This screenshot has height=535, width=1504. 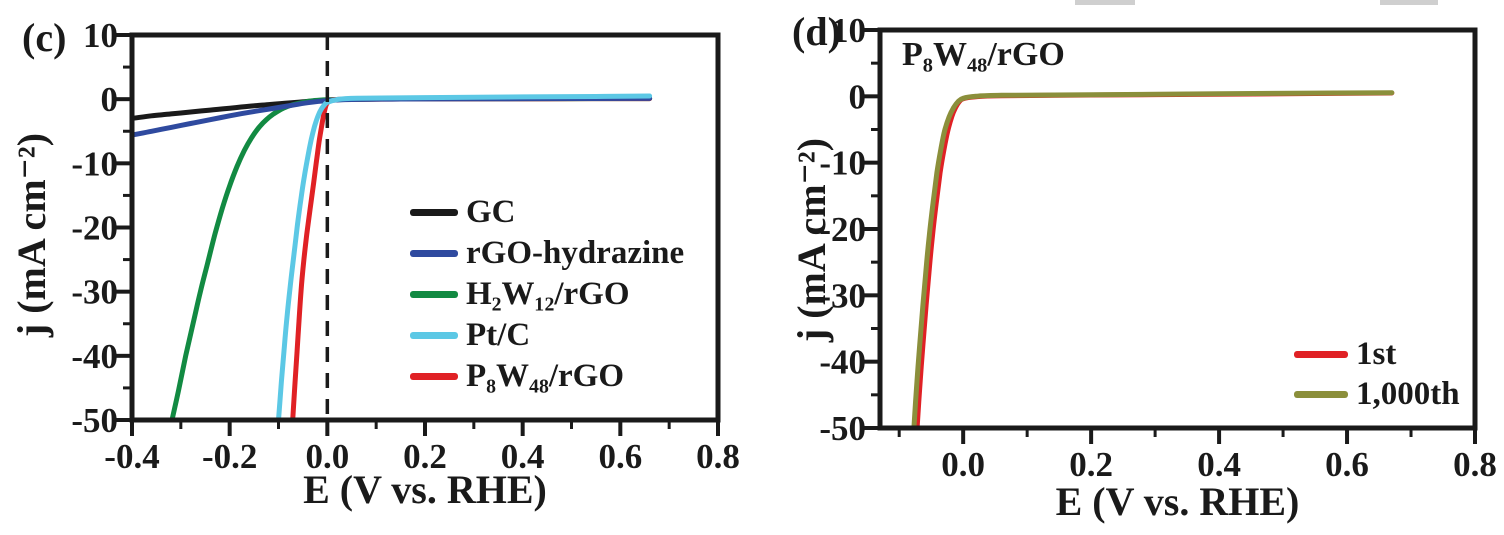 I want to click on legend-label-rgo-hydrazine: rGO-hydrazine, so click(x=575, y=253).